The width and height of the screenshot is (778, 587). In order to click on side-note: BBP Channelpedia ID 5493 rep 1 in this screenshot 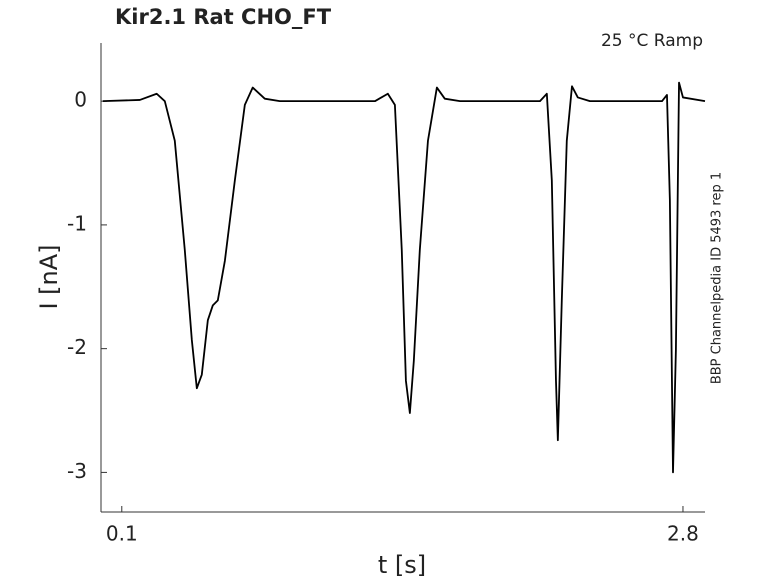, I will do `click(717, 278)`.